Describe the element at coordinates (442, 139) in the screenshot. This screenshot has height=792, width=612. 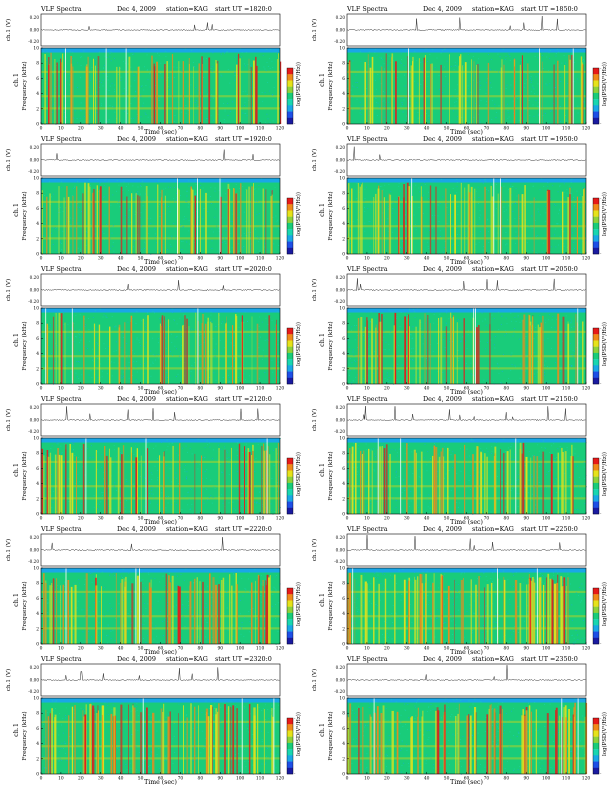
I see `panel-date: Dec 4, 2009` at that location.